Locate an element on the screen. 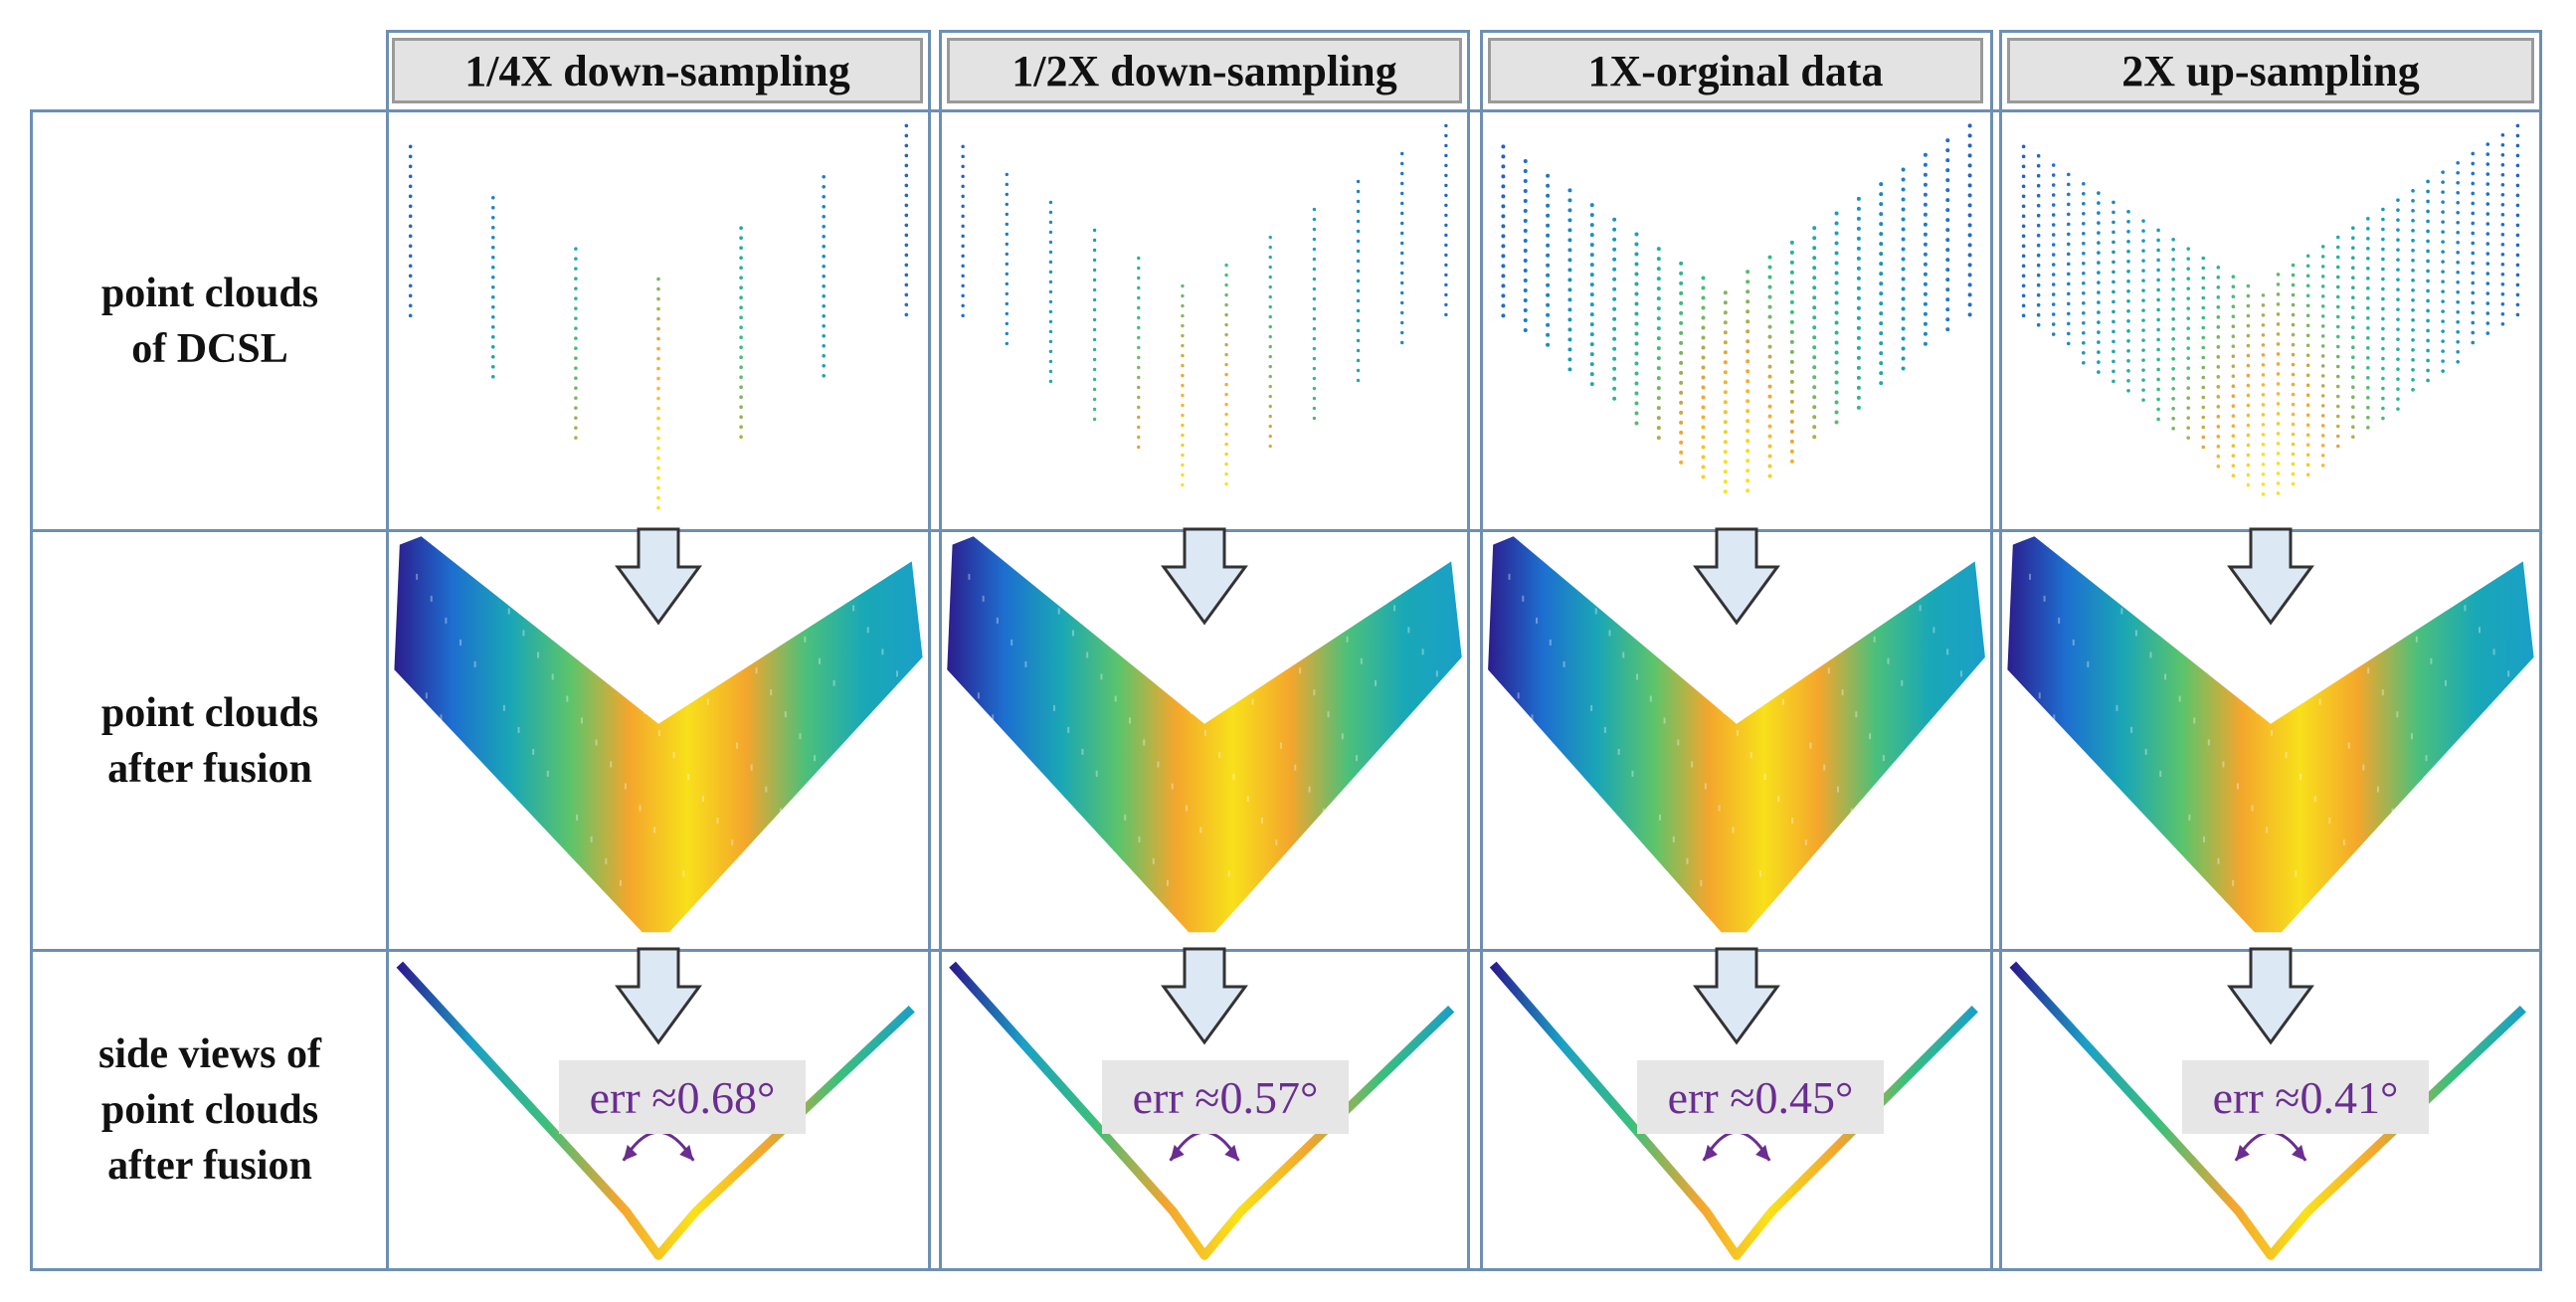  arc-arrowhead is located at coordinates (1177, 1152).